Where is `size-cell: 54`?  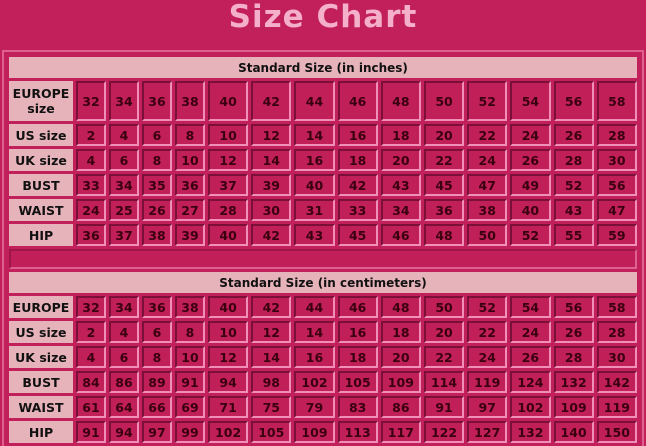
size-cell: 54 is located at coordinates (530, 307).